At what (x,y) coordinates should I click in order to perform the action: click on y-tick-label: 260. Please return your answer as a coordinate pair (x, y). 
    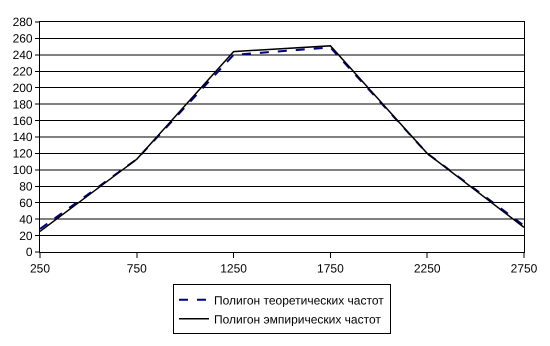
    Looking at the image, I should click on (22, 39).